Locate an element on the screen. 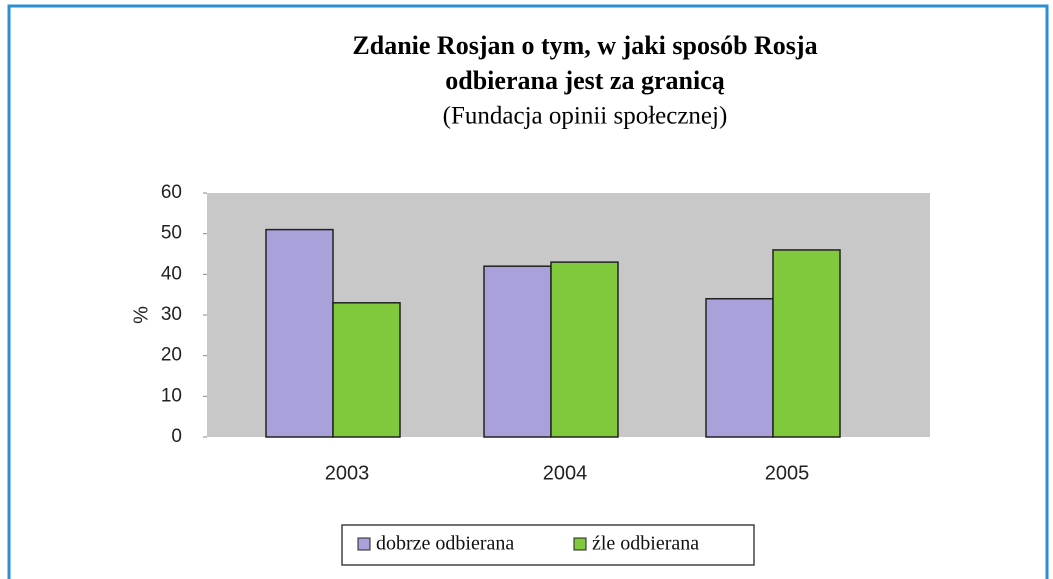  y-tick-label: 20 is located at coordinates (171, 355).